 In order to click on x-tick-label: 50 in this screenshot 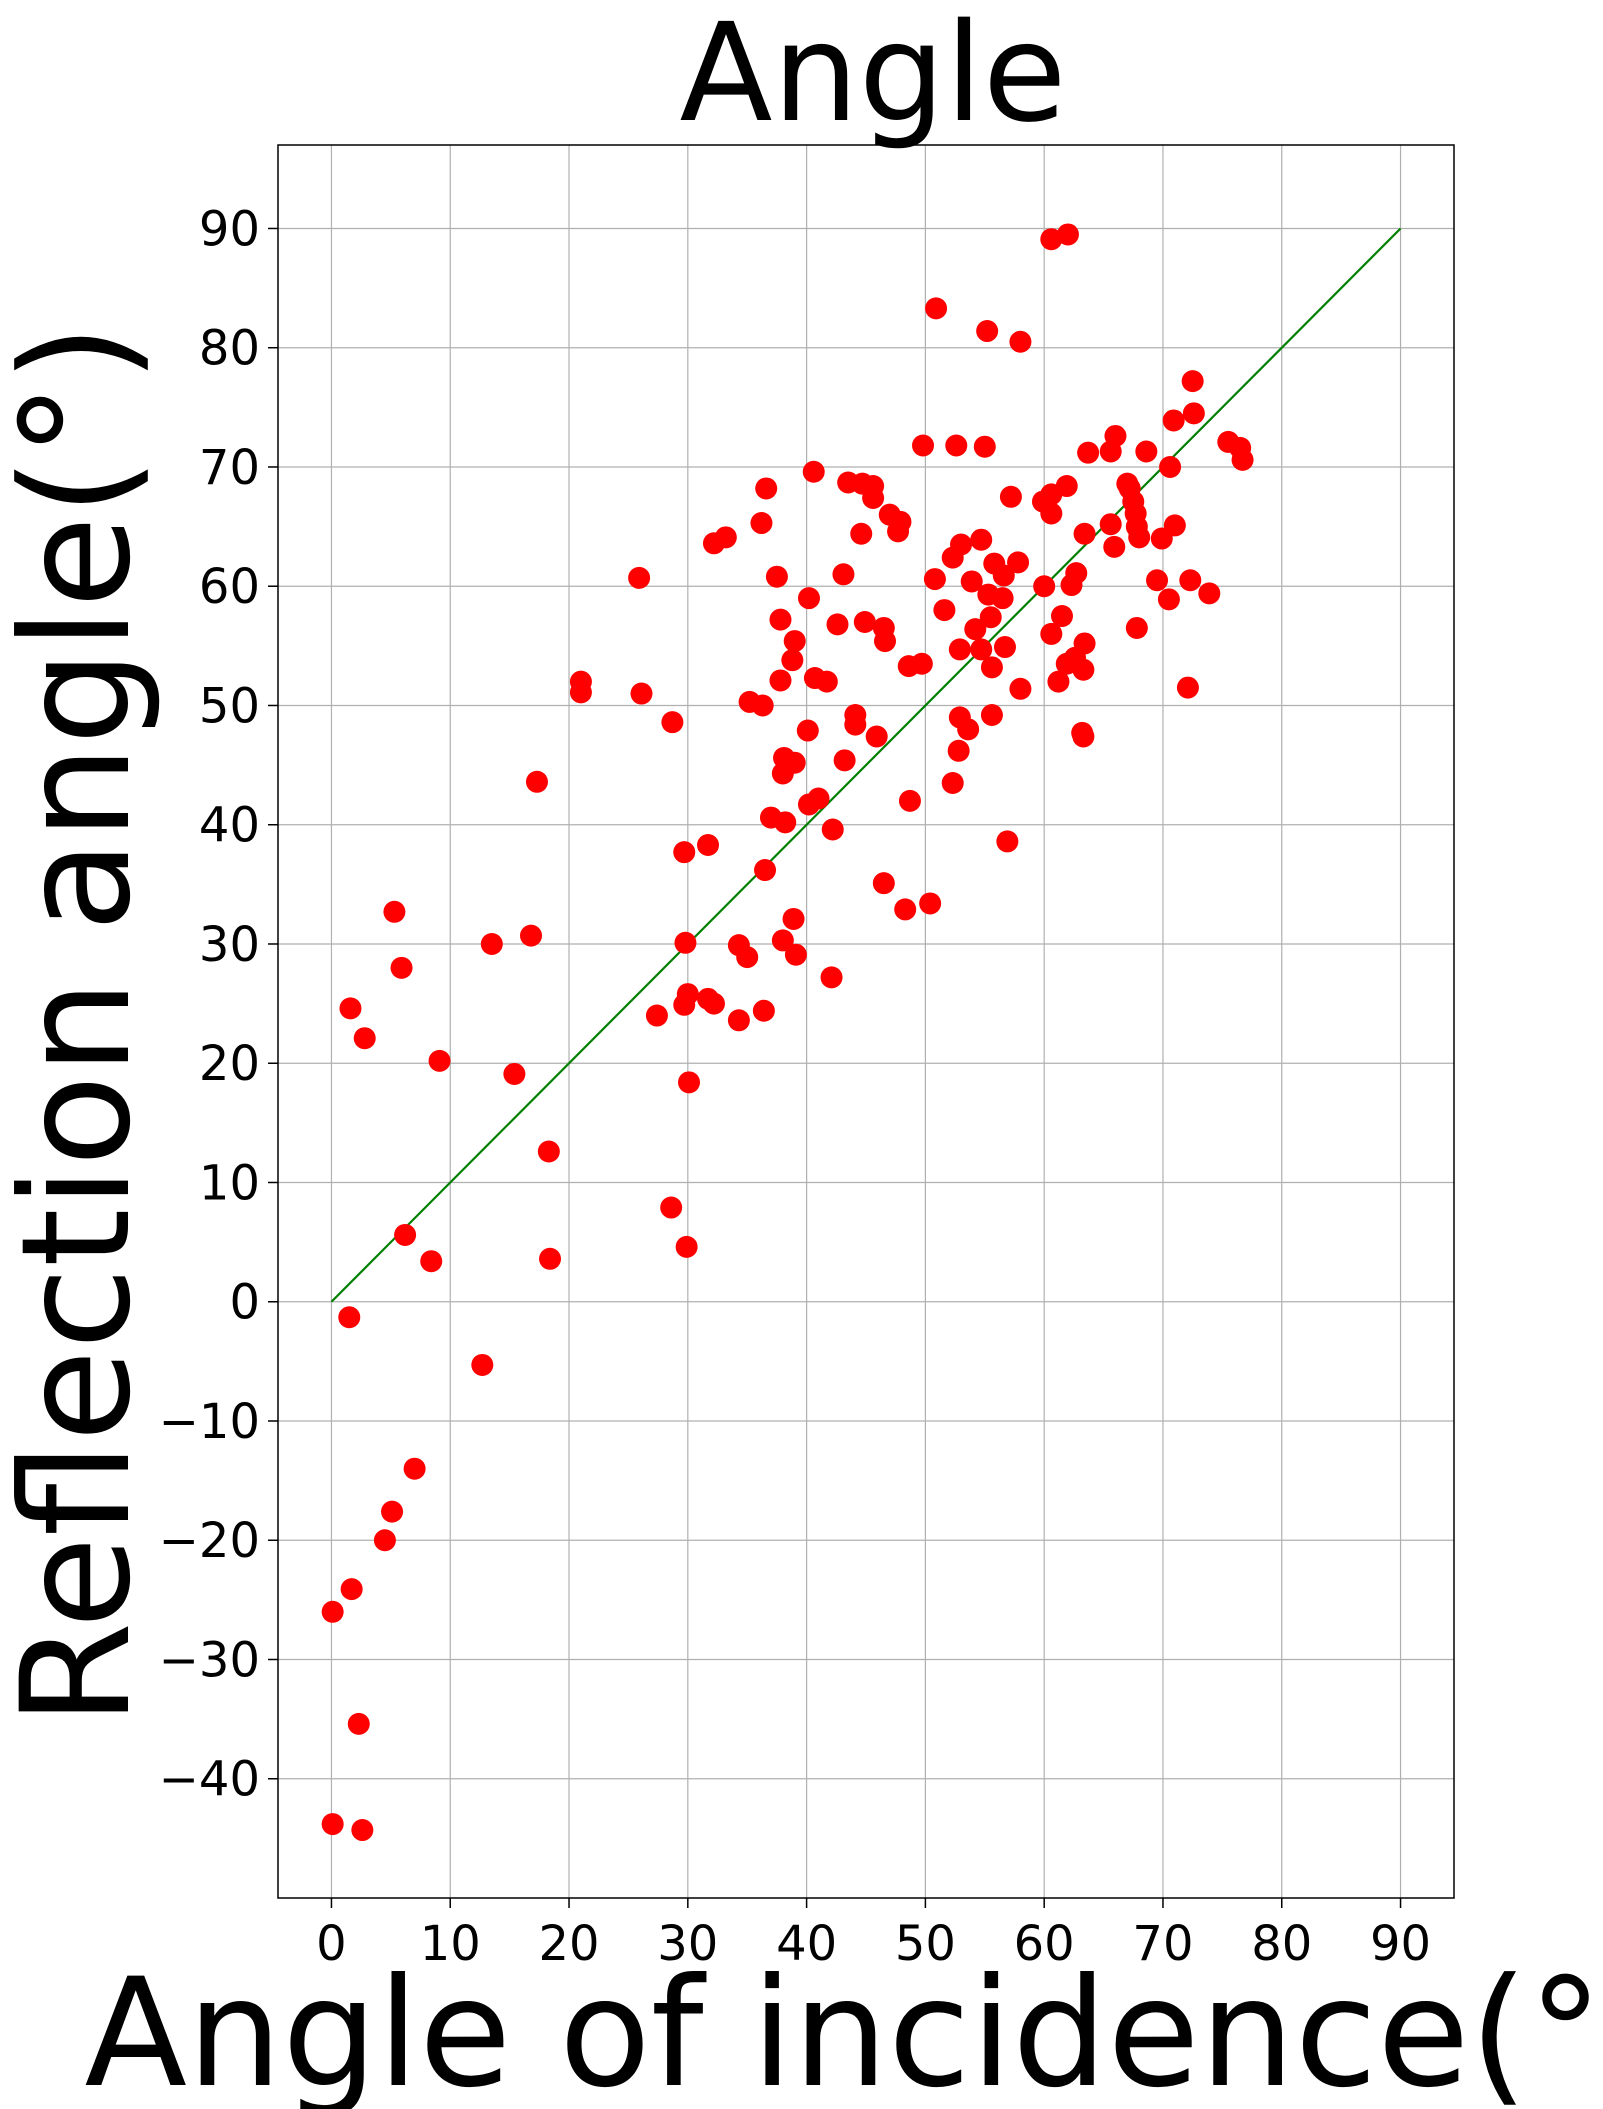, I will do `click(925, 1944)`.